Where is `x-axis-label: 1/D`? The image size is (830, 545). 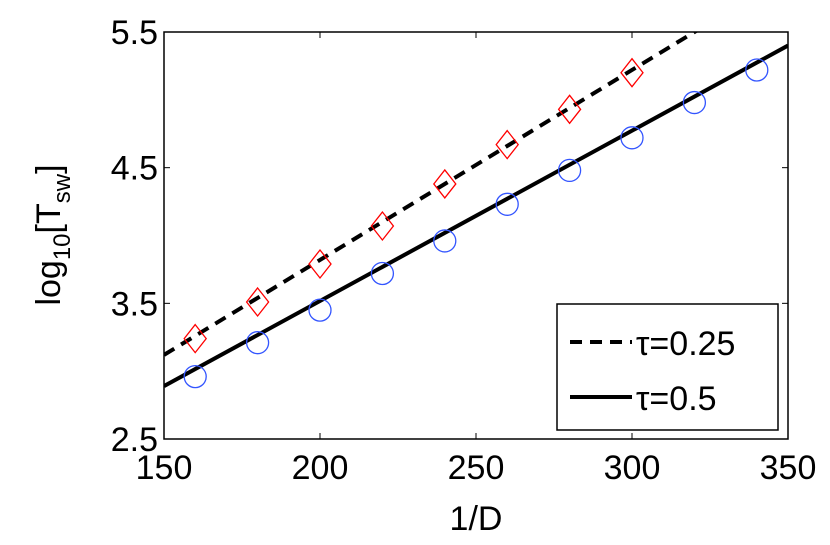
x-axis-label: 1/D is located at coordinates (476, 519).